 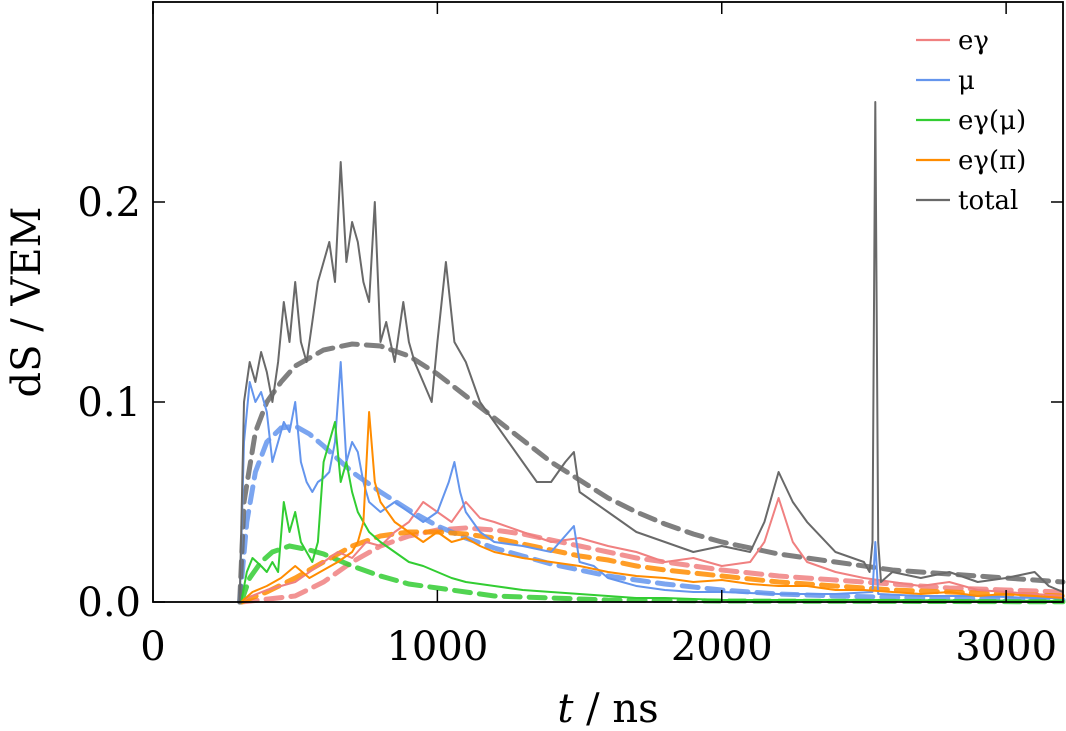 I want to click on y-tick-label: 0.1, so click(x=109, y=403).